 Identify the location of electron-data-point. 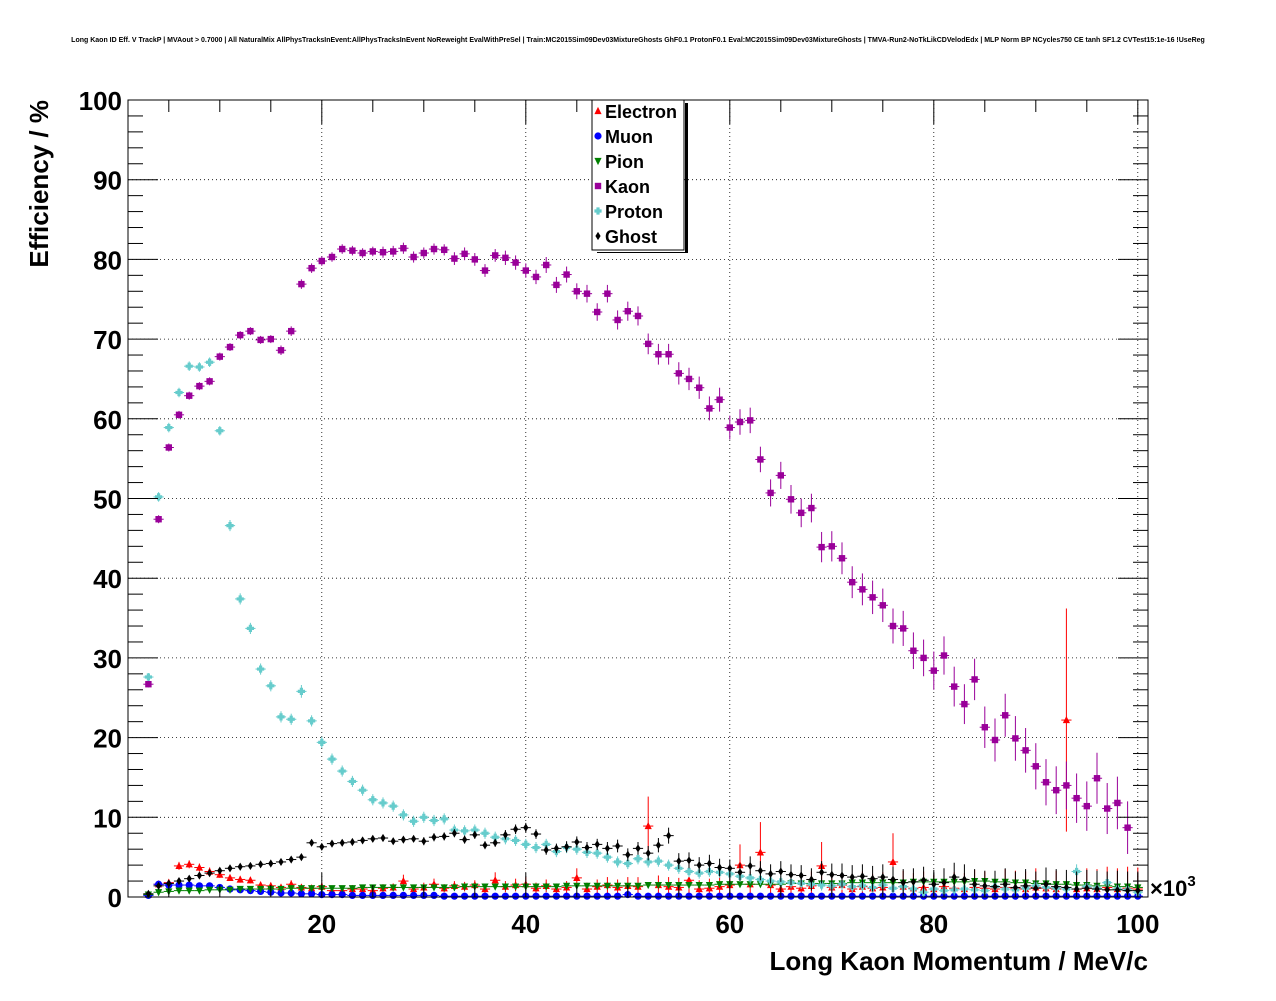
(250, 880).